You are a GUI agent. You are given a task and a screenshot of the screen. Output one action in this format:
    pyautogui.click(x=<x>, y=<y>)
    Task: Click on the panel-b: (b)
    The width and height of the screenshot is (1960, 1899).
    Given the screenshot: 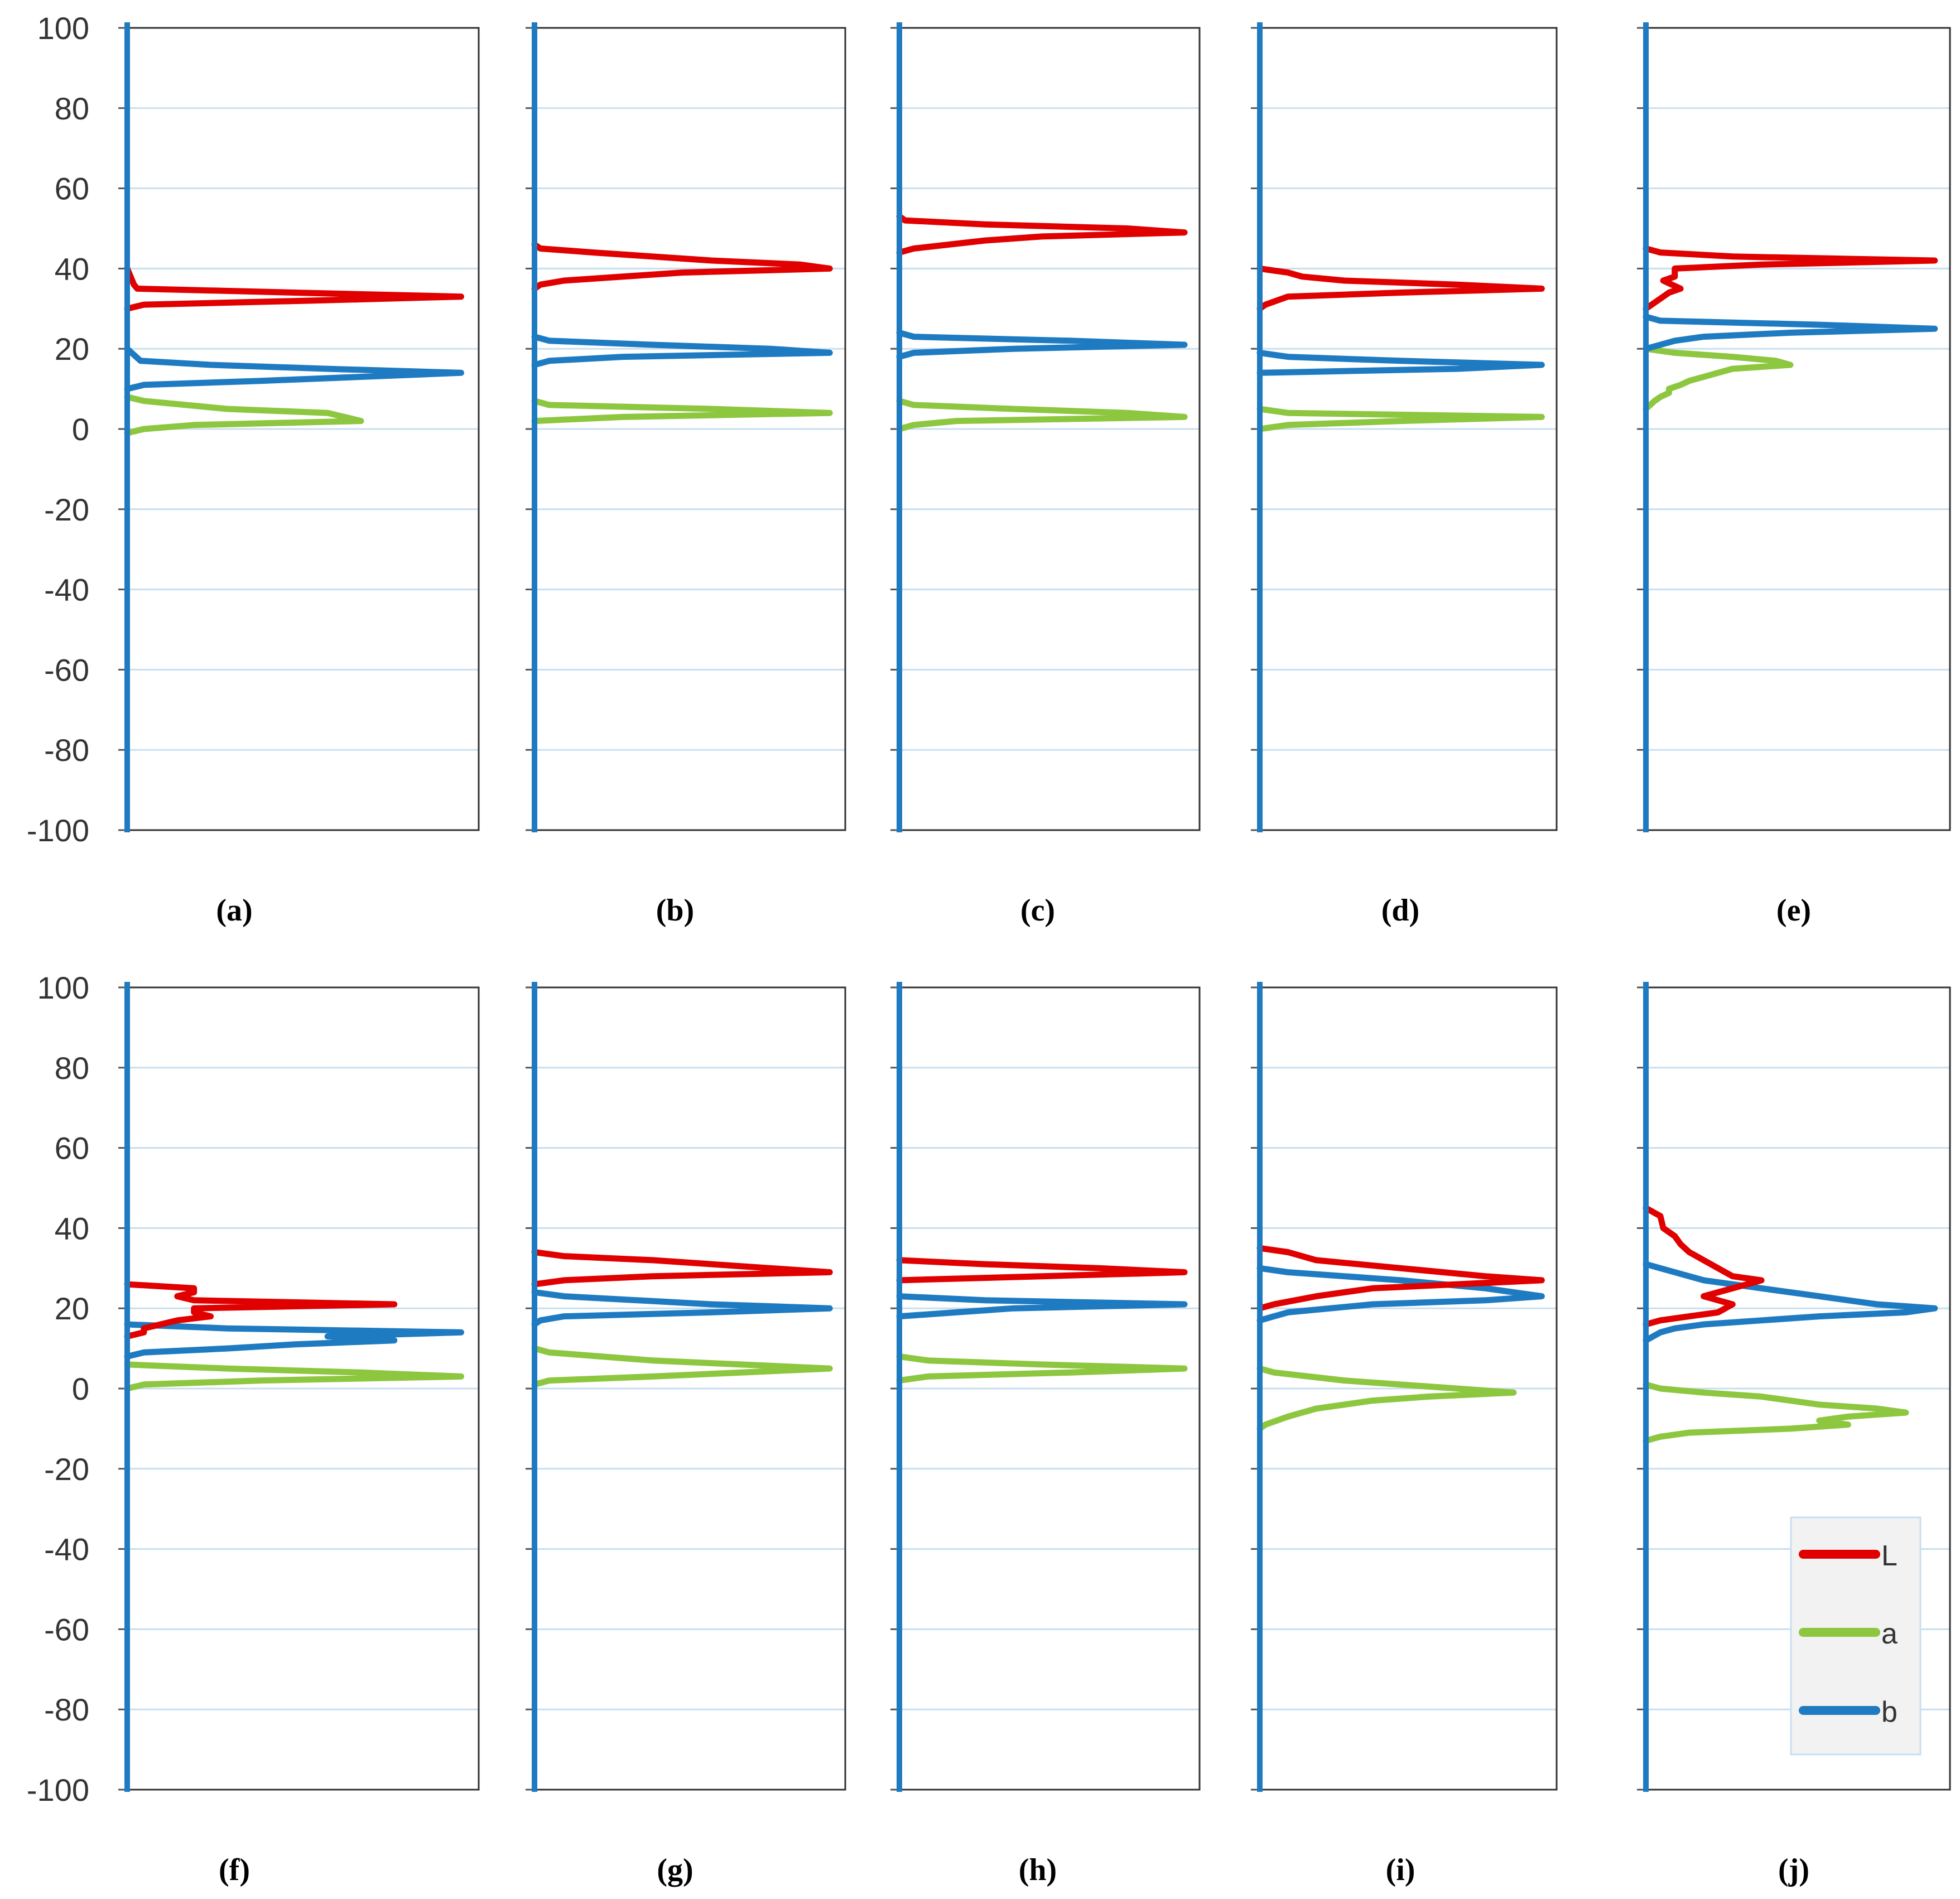 What is the action you would take?
    pyautogui.click(x=686, y=475)
    